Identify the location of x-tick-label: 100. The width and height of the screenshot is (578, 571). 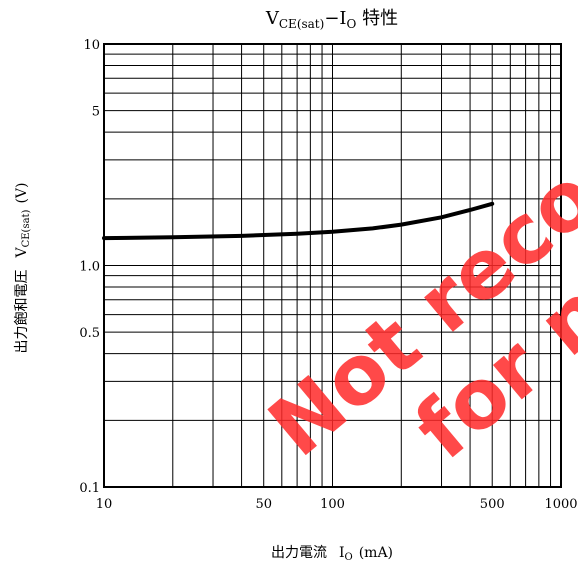
(332, 504).